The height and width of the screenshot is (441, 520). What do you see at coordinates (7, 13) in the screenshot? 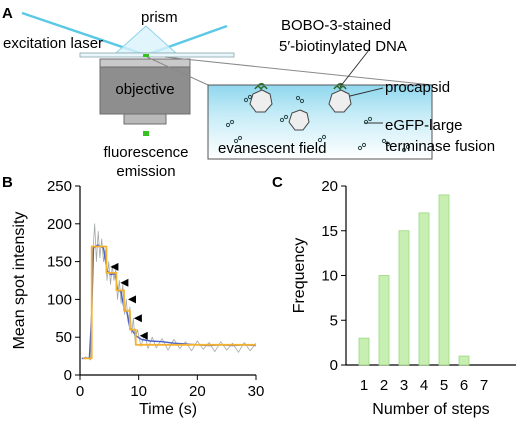
I see `panel-a-letter: A` at bounding box center [7, 13].